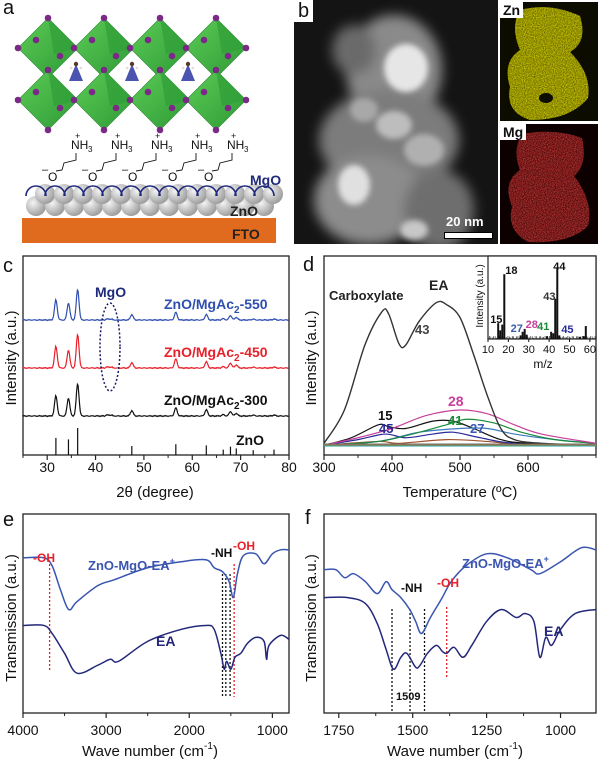  I want to click on inset-peak-label-28: 28, so click(532, 325).